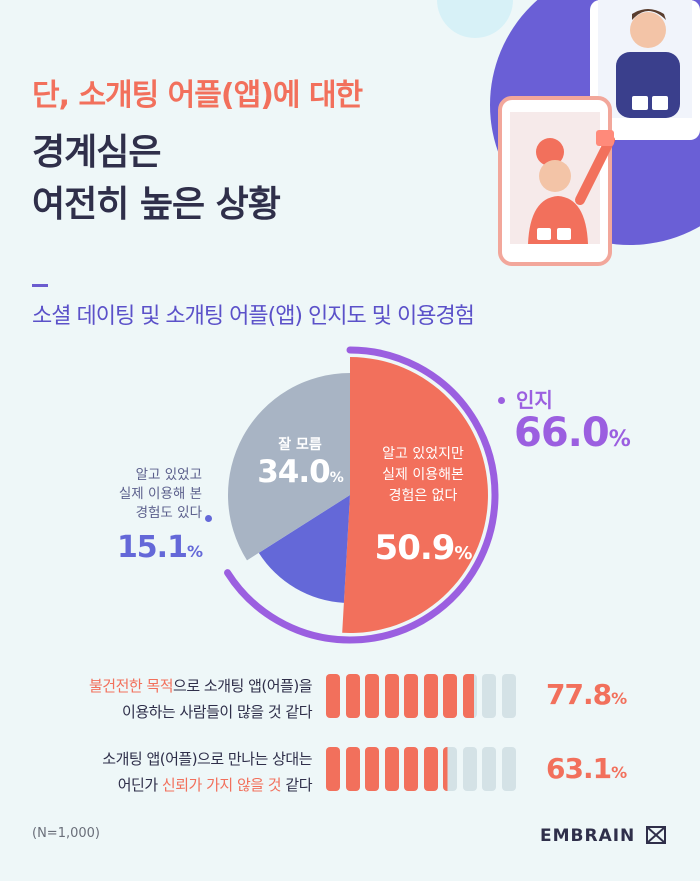 This screenshot has width=700, height=881. I want to click on bar1-label-line1: 불건전한 목적으로 소개팅 앱(어플)을, so click(171, 686).